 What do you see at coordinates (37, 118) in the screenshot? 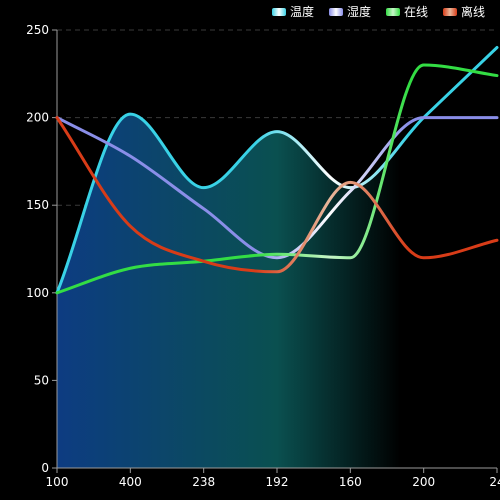
I see `y-tick-label: 200` at bounding box center [37, 118].